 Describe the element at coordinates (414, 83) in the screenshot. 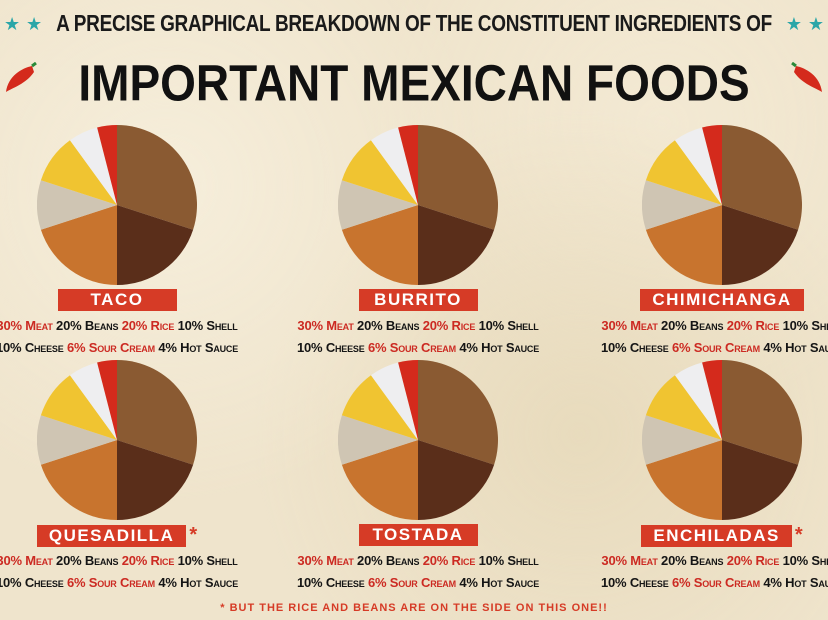

I see `header-title: IMPORTANT MEXICAN FOODS` at that location.